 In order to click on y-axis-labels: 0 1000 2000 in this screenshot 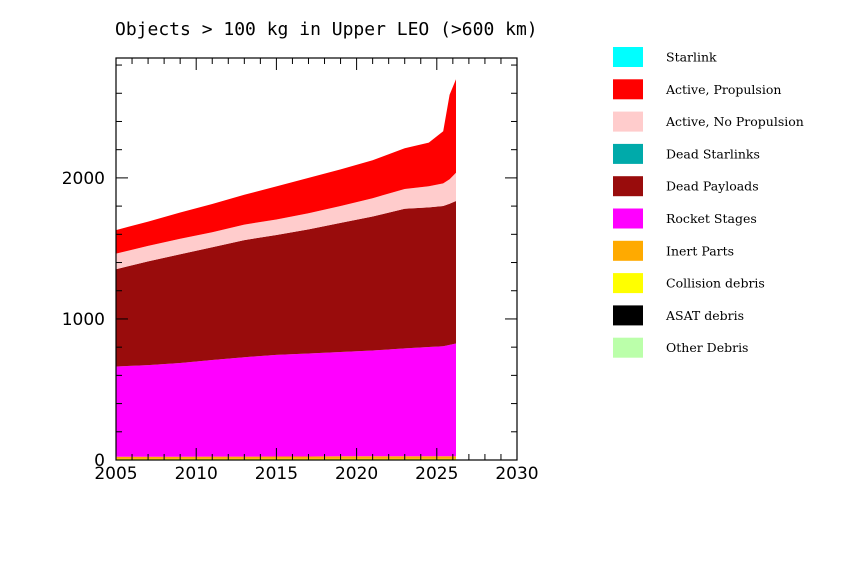, I will do `click(83, 320)`.